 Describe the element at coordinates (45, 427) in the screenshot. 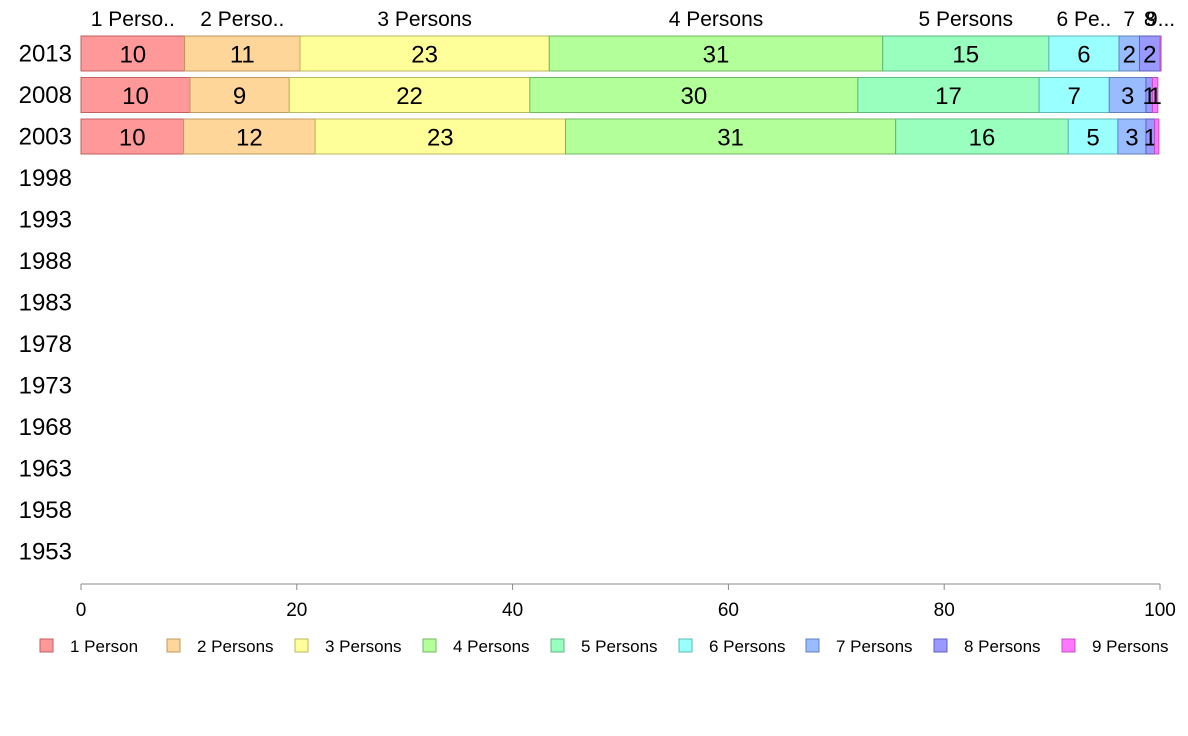

I see `y-tick-label: 1968` at that location.